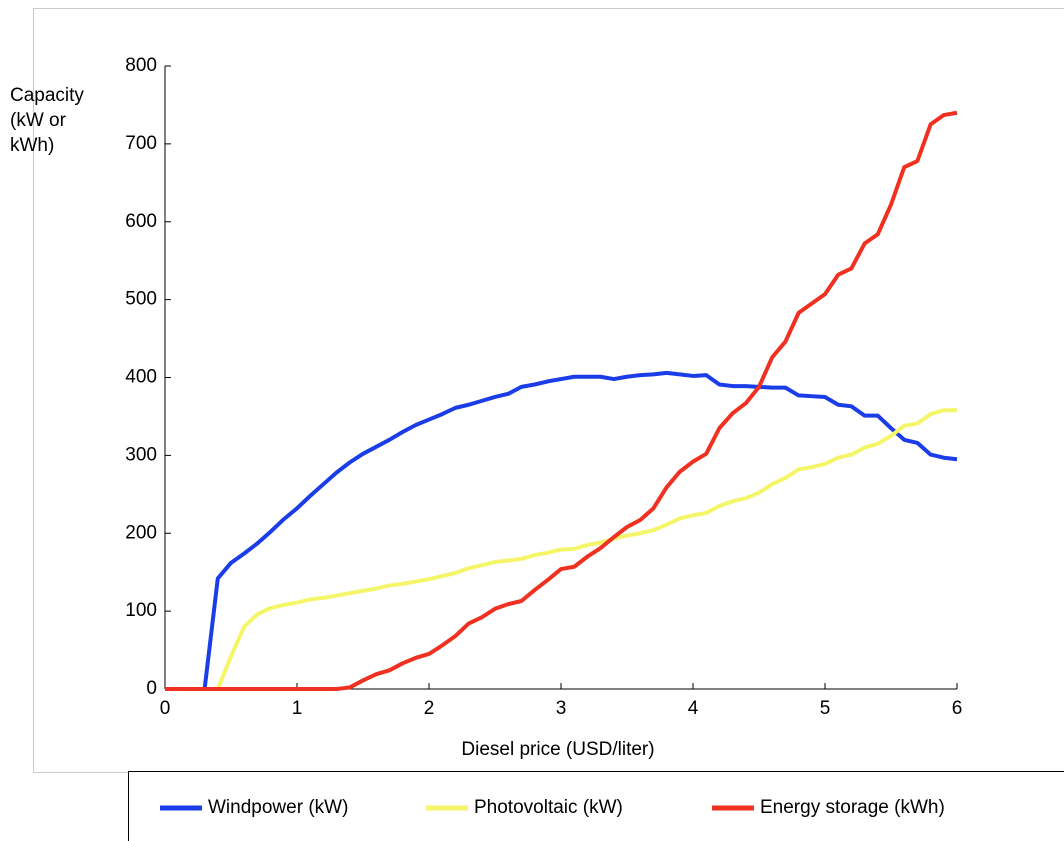  What do you see at coordinates (429, 708) in the screenshot?
I see `x-tick-label: 2` at bounding box center [429, 708].